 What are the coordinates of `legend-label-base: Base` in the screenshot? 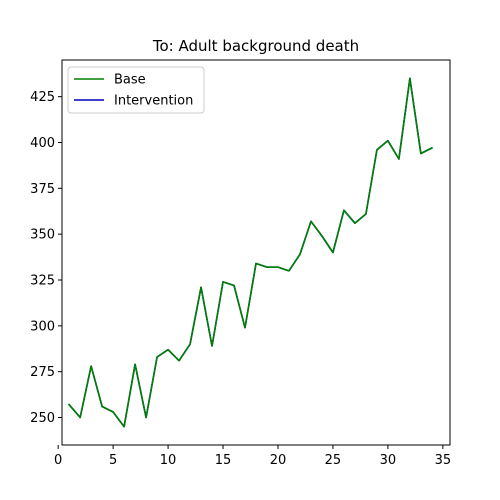 It's located at (130, 80).